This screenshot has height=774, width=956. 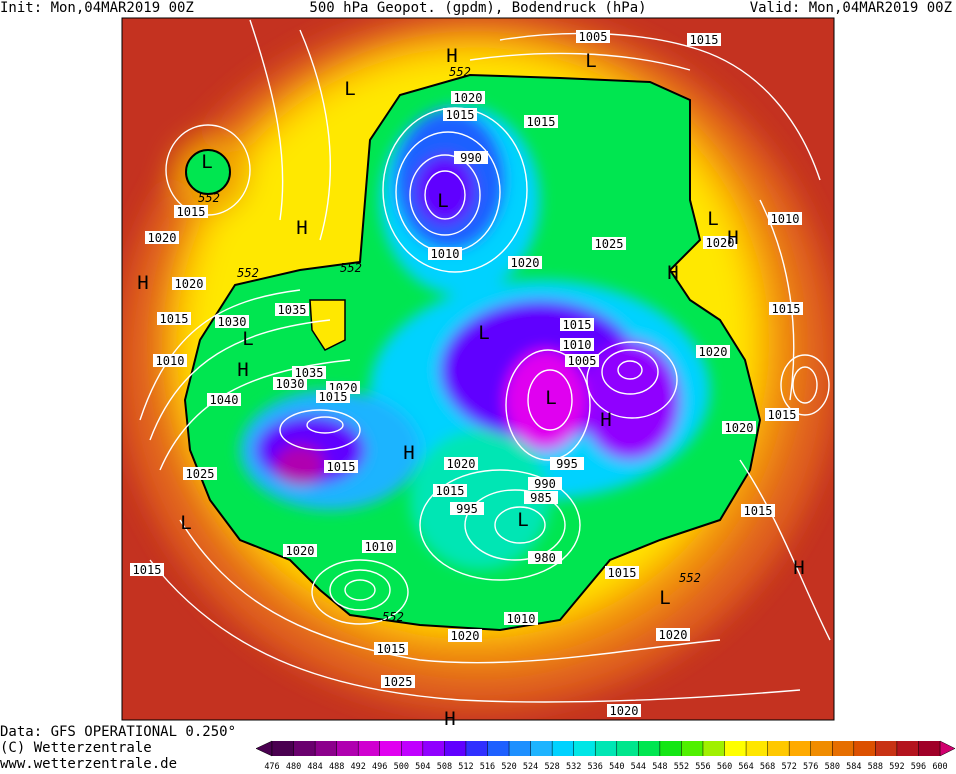 What do you see at coordinates (595, 766) in the screenshot?
I see `colorbar-tick-label: 536` at bounding box center [595, 766].